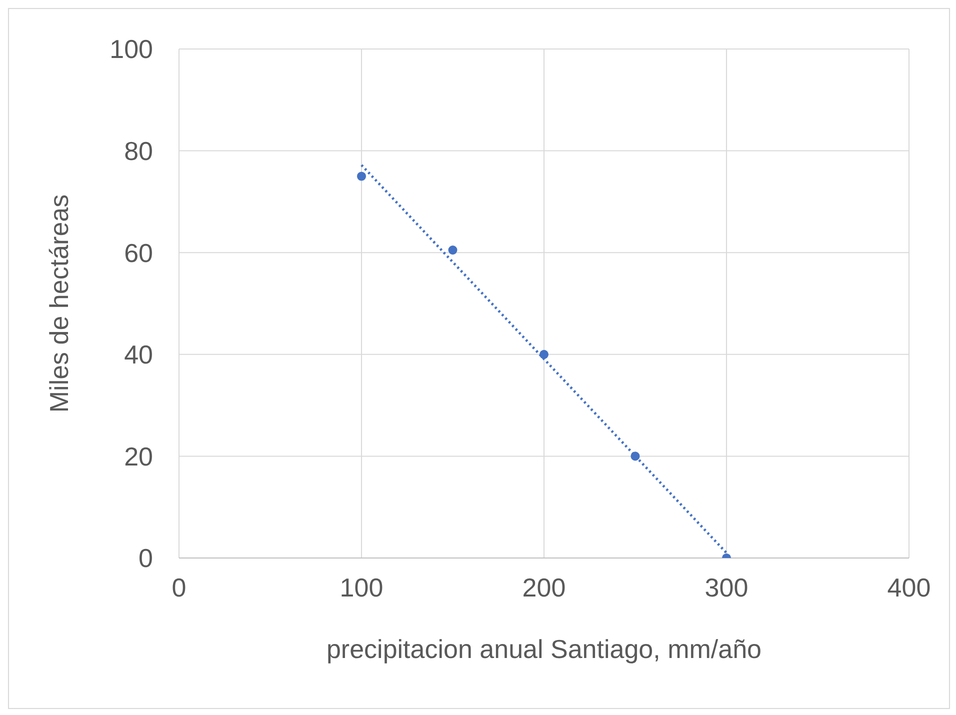 Image resolution: width=956 pixels, height=715 pixels. I want to click on y-axis-title: Miles de hectáreas, so click(59, 303).